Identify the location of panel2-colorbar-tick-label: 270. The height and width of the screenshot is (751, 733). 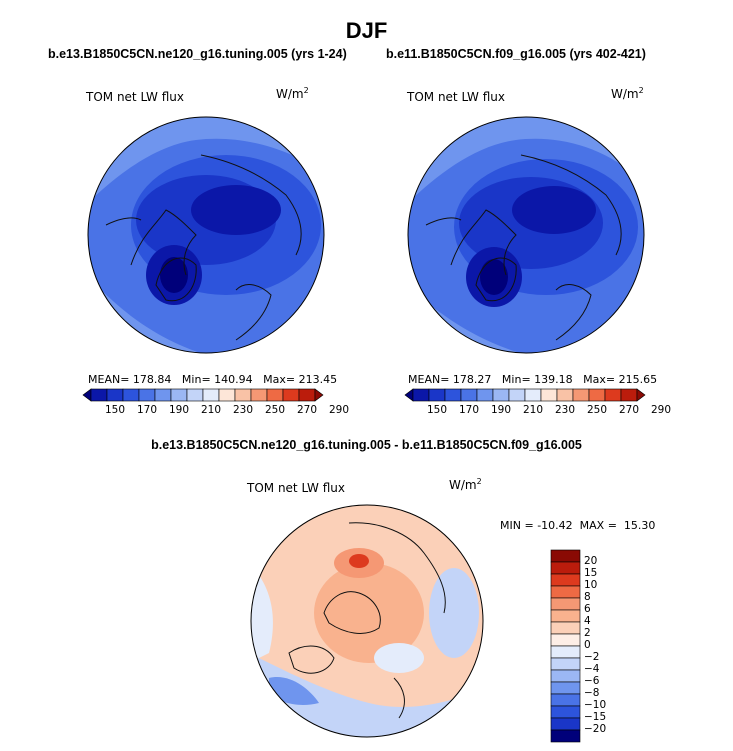
(629, 410).